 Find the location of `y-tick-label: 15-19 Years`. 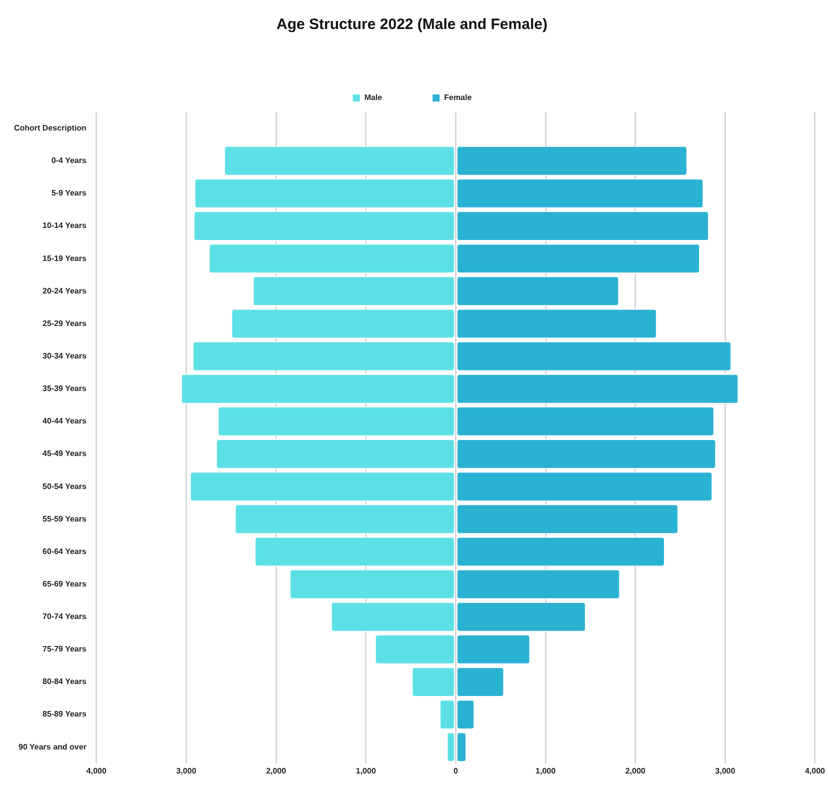

y-tick-label: 15-19 Years is located at coordinates (64, 258).